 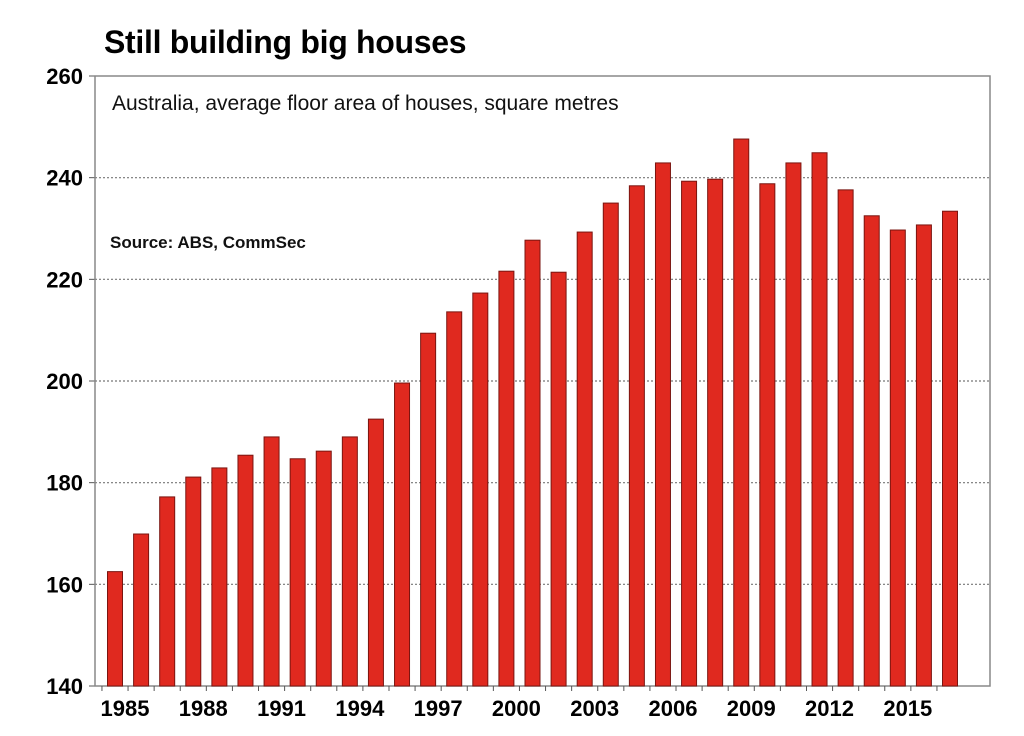 I want to click on bar-2005, so click(x=636, y=436).